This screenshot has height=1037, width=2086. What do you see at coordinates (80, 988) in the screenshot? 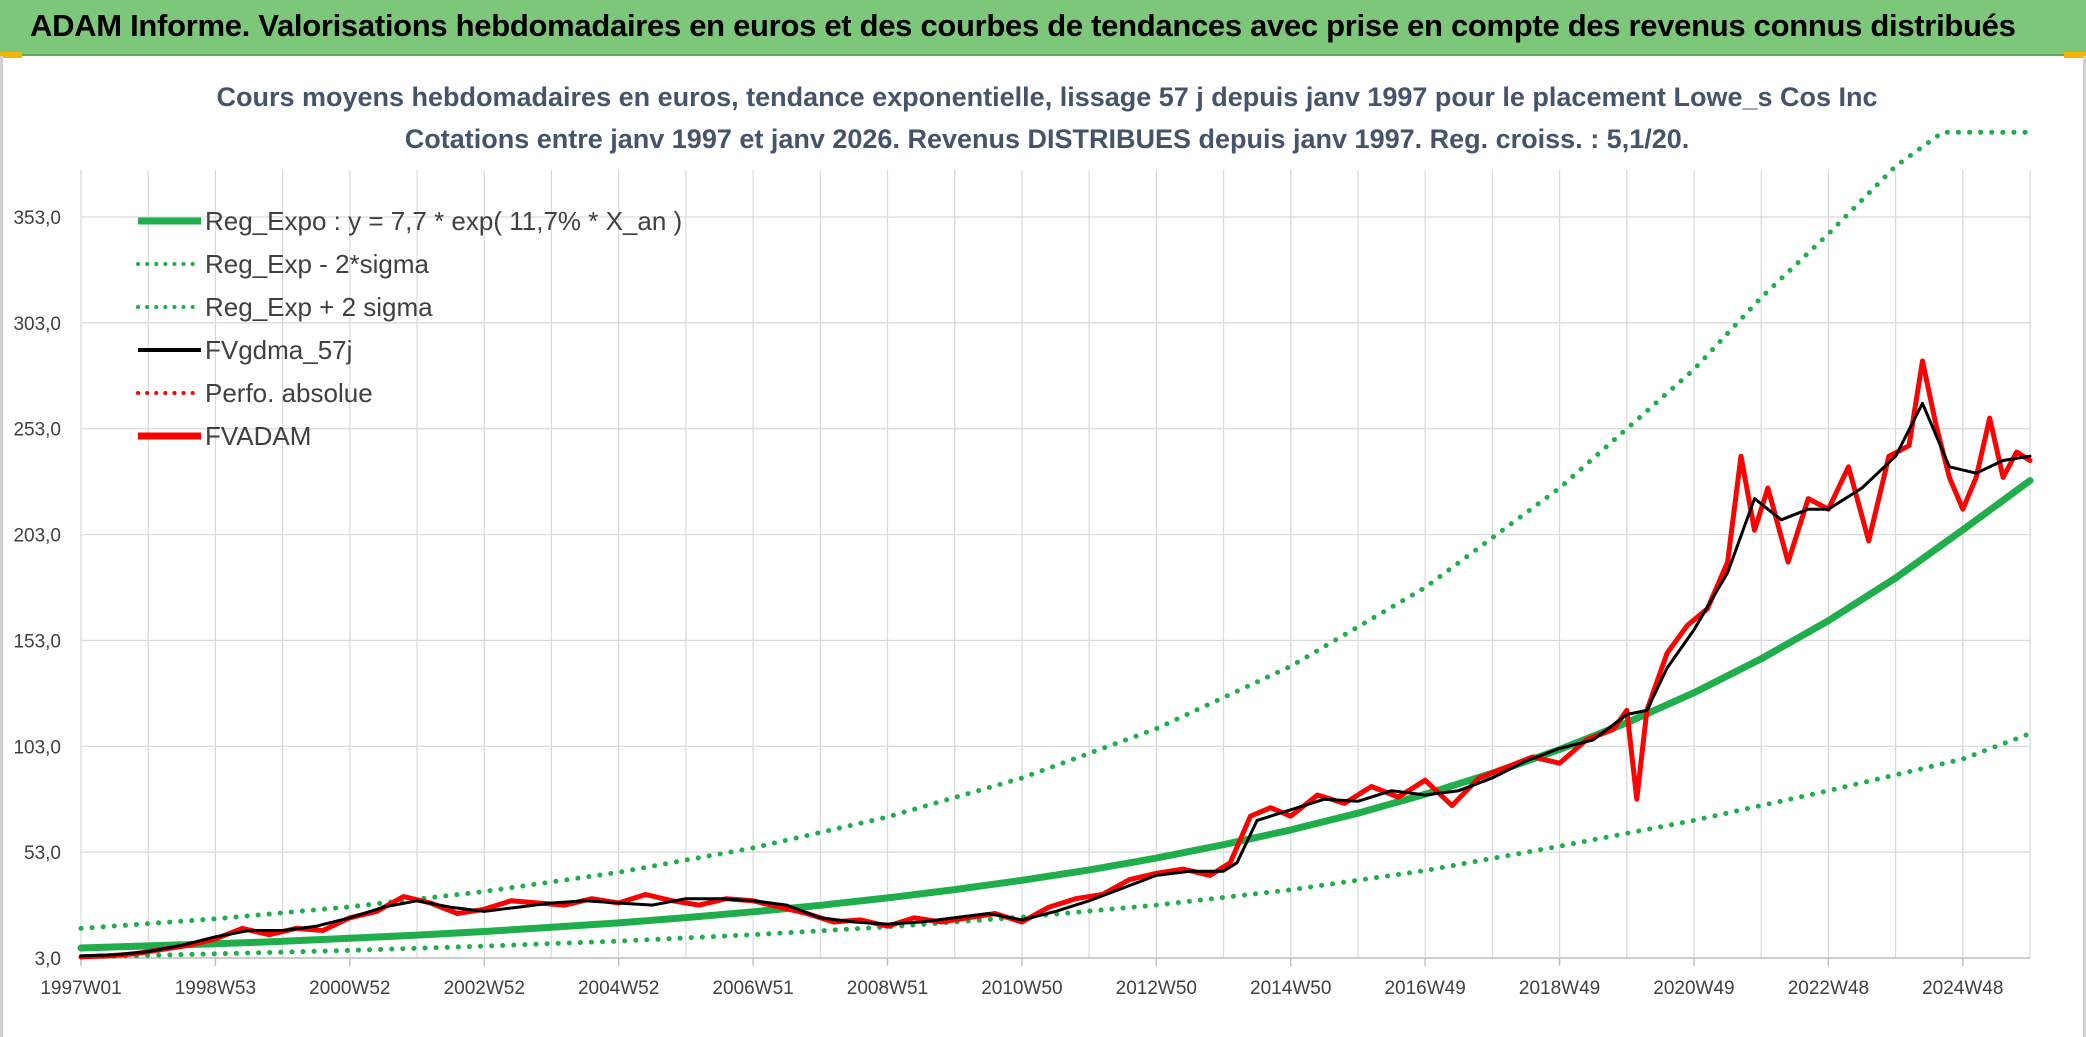
I see `x-tick-label: 1997W01` at bounding box center [80, 988].